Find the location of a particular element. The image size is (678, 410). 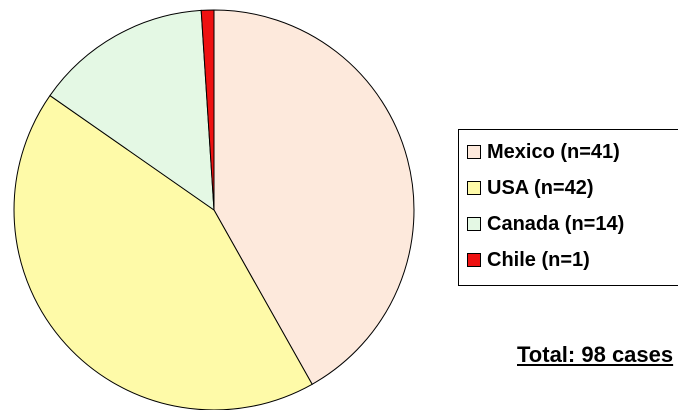

legend-swatch-chile is located at coordinates (474, 260).